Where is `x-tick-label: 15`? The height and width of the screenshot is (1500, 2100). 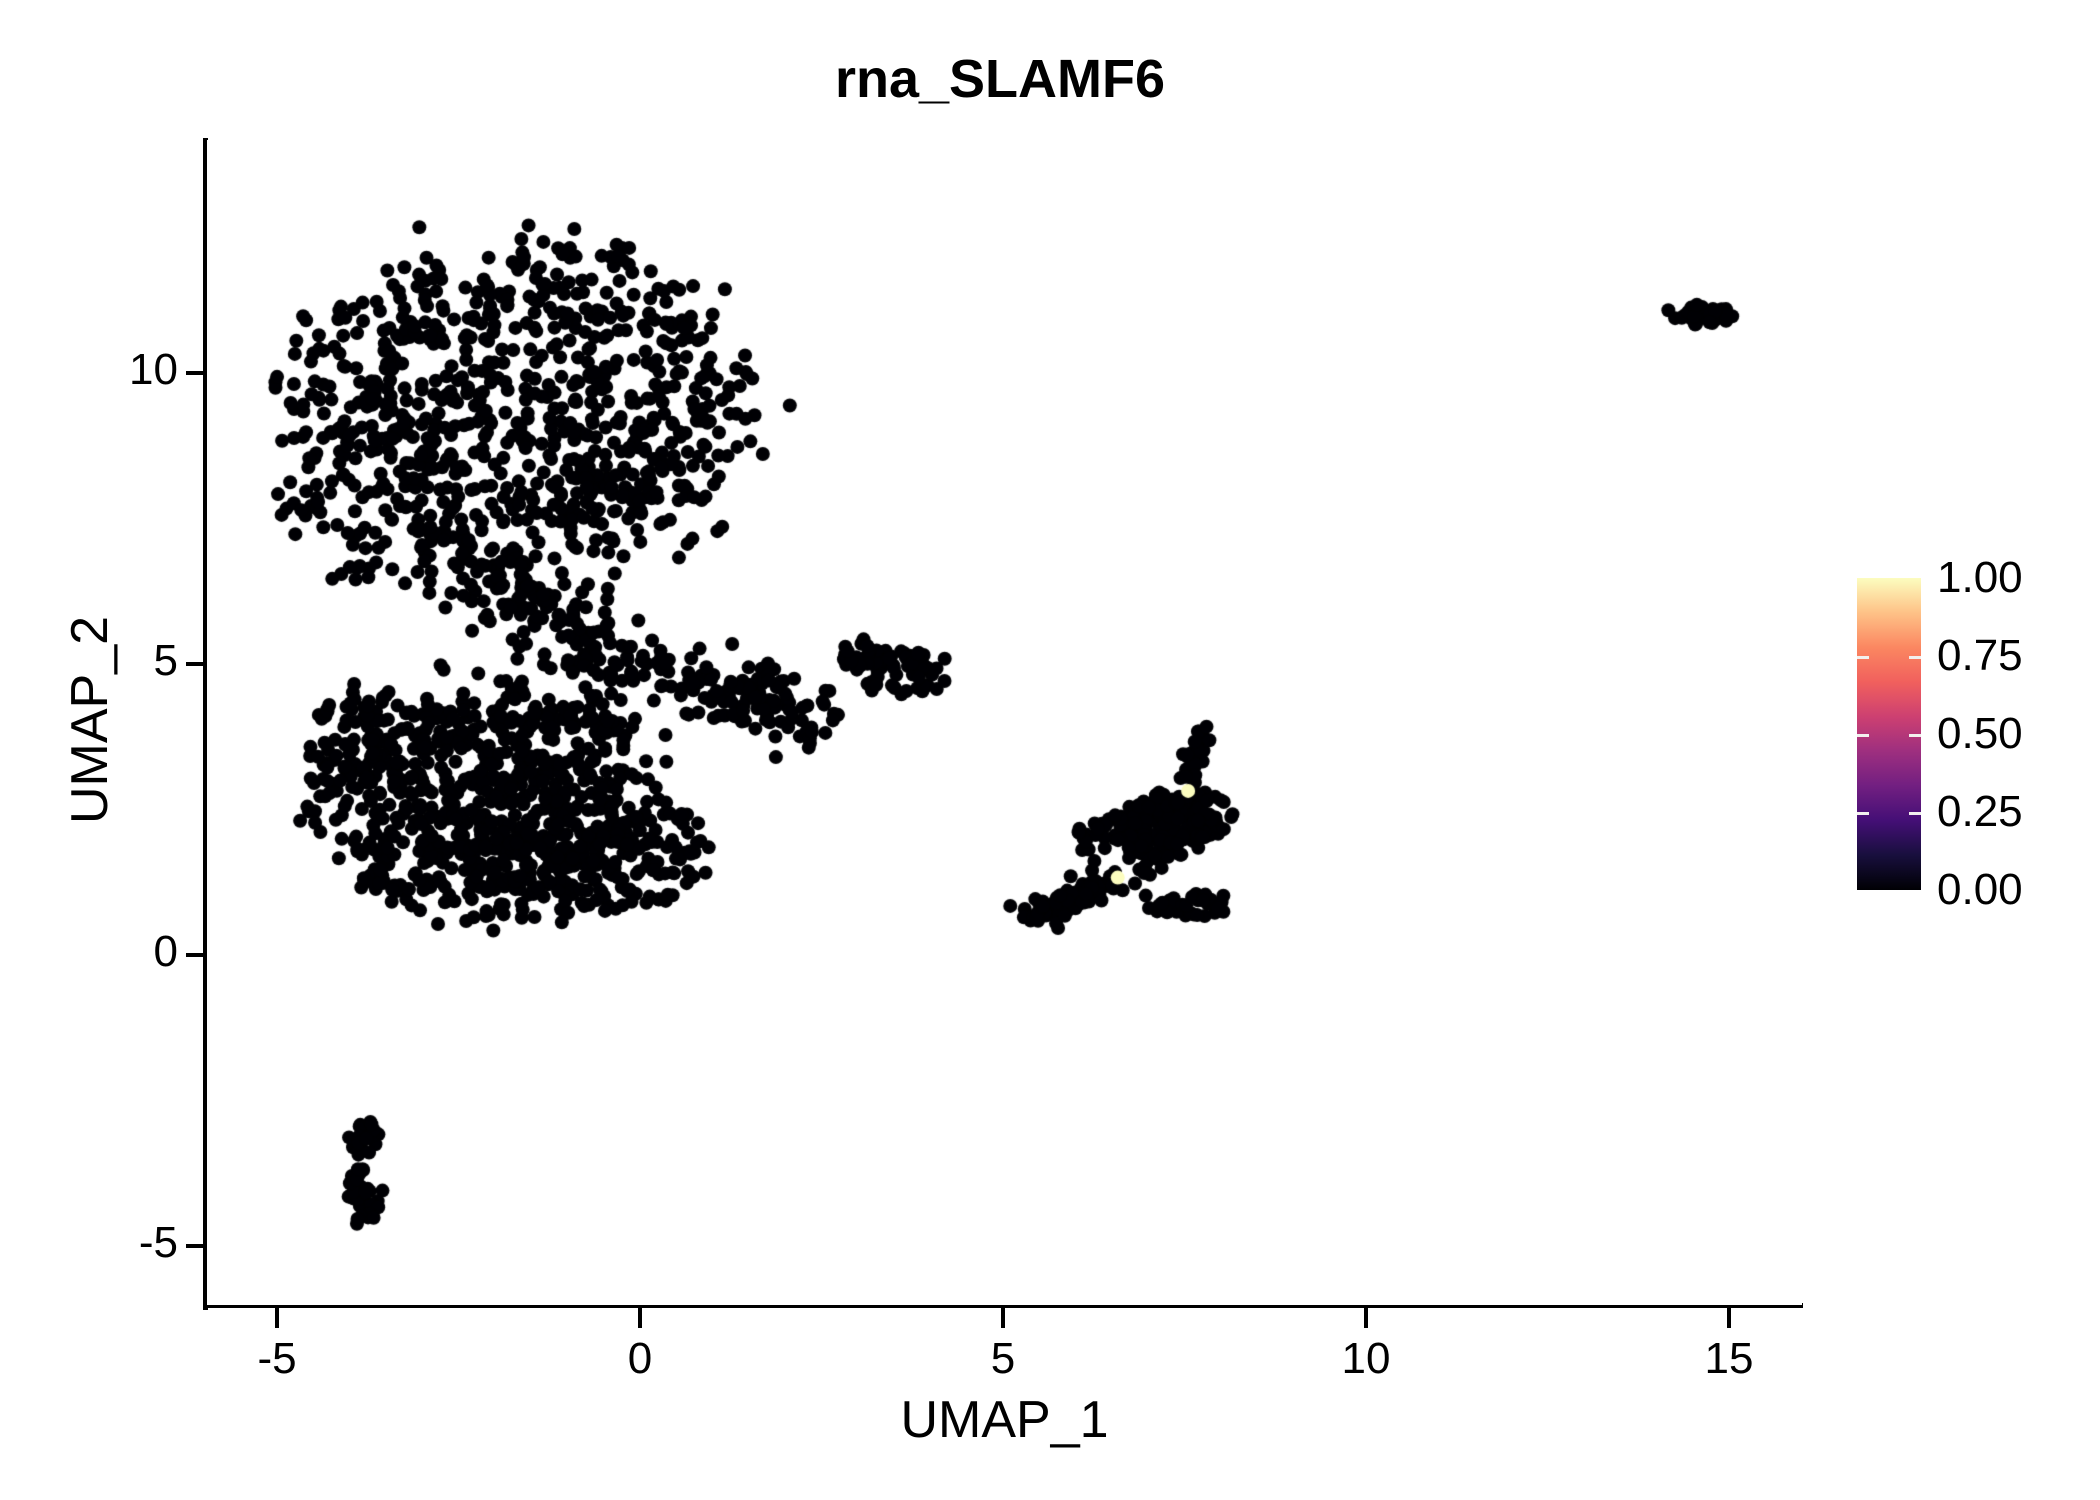 x-tick-label: 15 is located at coordinates (1729, 1358).